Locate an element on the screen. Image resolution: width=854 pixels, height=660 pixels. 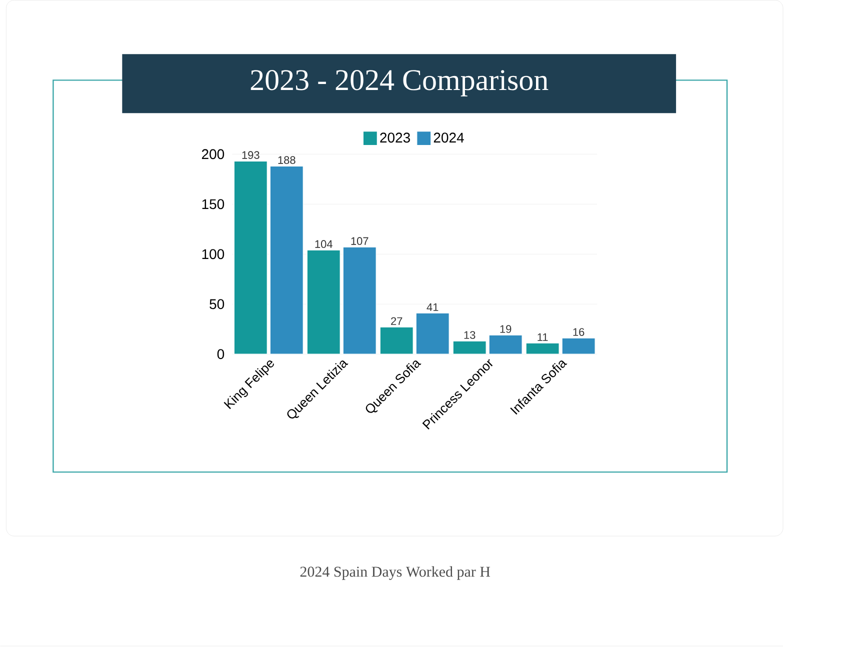
data-label: 193 is located at coordinates (251, 155).